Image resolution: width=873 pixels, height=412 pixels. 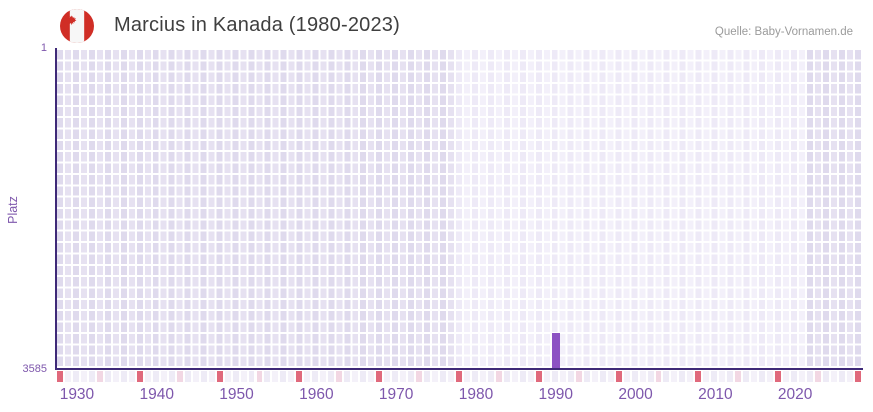 What do you see at coordinates (783, 32) in the screenshot?
I see `source-attribution: Quelle: Baby-Vornamen.de` at bounding box center [783, 32].